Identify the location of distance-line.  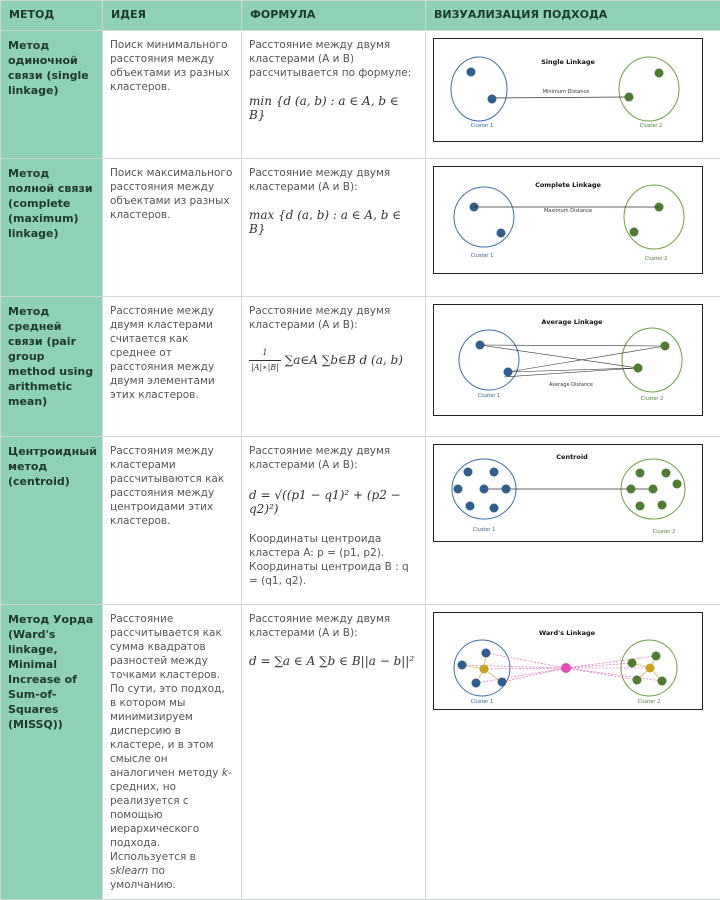
(560, 97).